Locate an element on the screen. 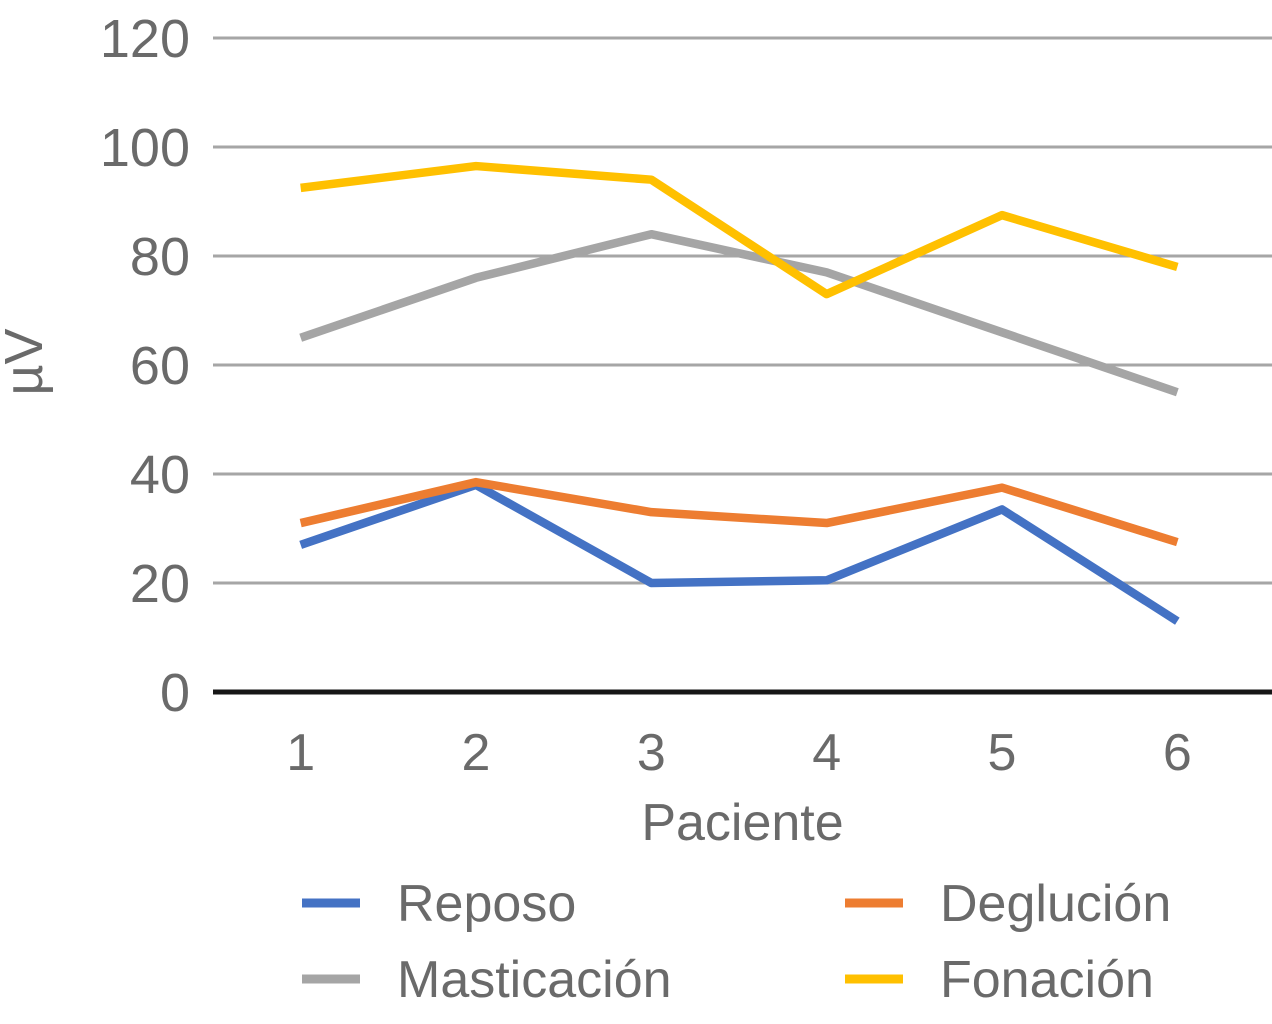 This screenshot has width=1272, height=1024. legend-swatch-reposo is located at coordinates (331, 903).